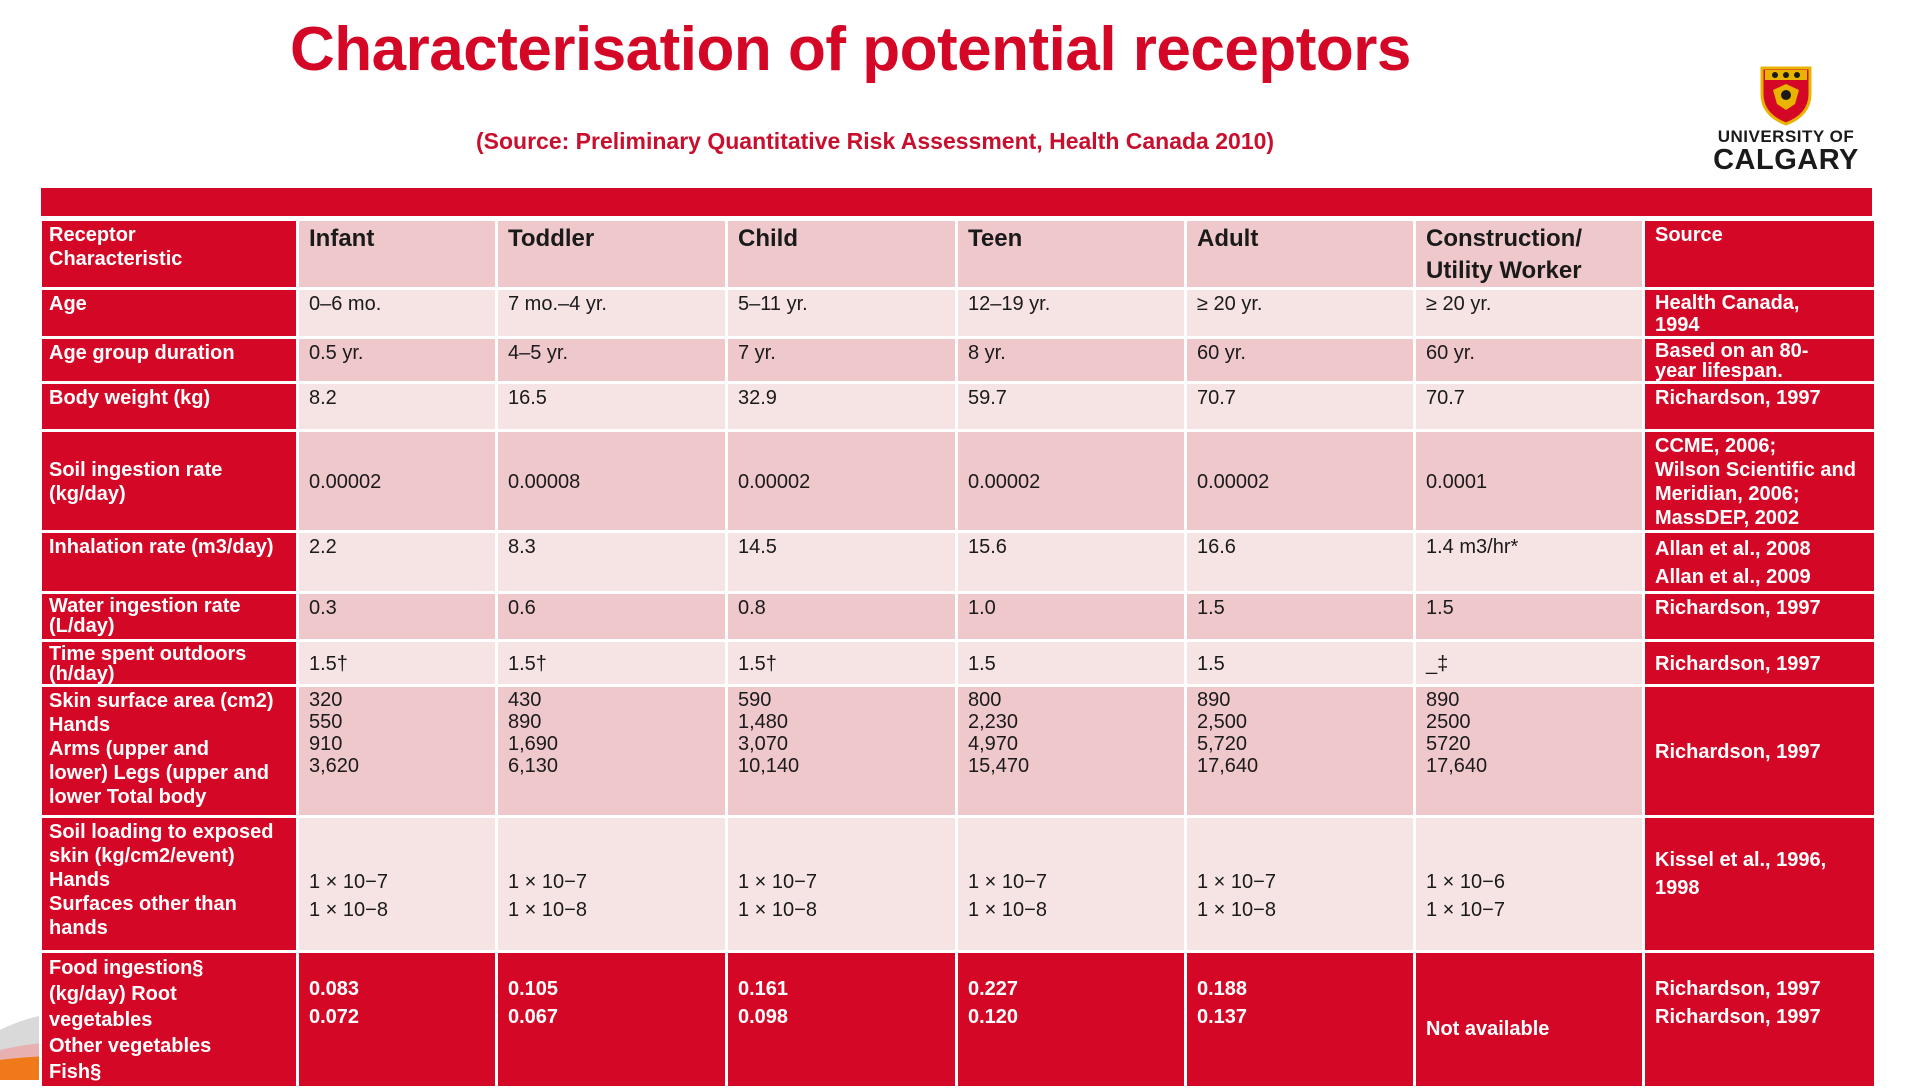  What do you see at coordinates (841, 360) in the screenshot?
I see `cell-child: 7 yr.` at bounding box center [841, 360].